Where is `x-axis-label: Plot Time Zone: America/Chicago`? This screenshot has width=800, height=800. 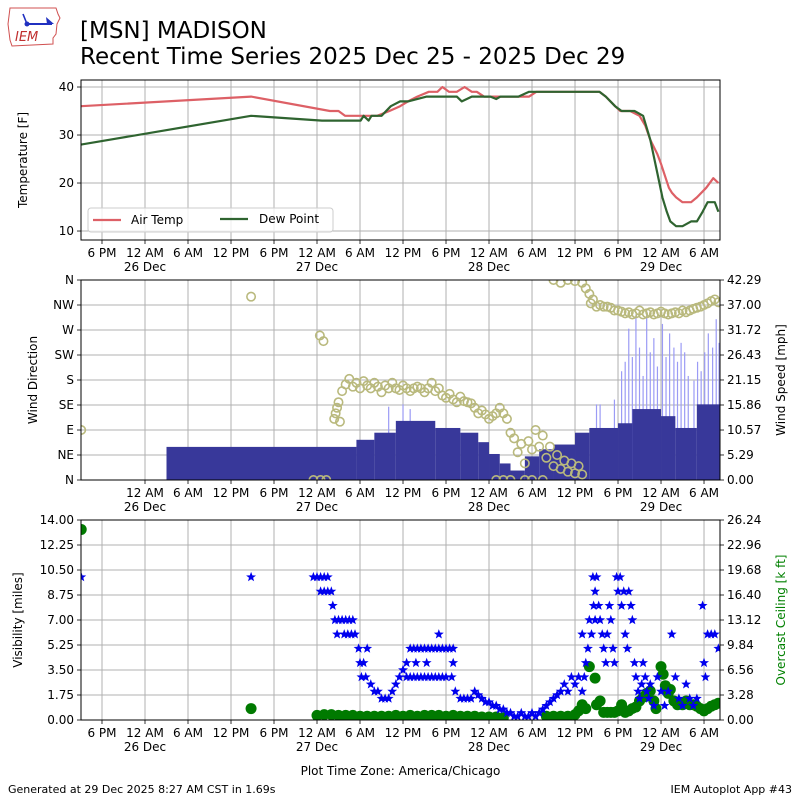 x-axis-label: Plot Time Zone: America/Chicago is located at coordinates (401, 771).